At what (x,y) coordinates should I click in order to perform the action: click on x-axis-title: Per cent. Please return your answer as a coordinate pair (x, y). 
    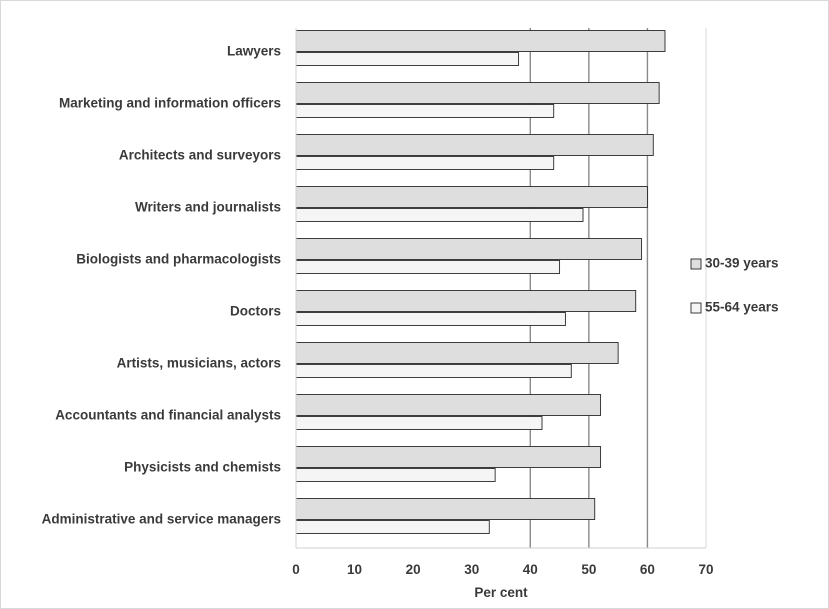
    Looking at the image, I should click on (501, 592).